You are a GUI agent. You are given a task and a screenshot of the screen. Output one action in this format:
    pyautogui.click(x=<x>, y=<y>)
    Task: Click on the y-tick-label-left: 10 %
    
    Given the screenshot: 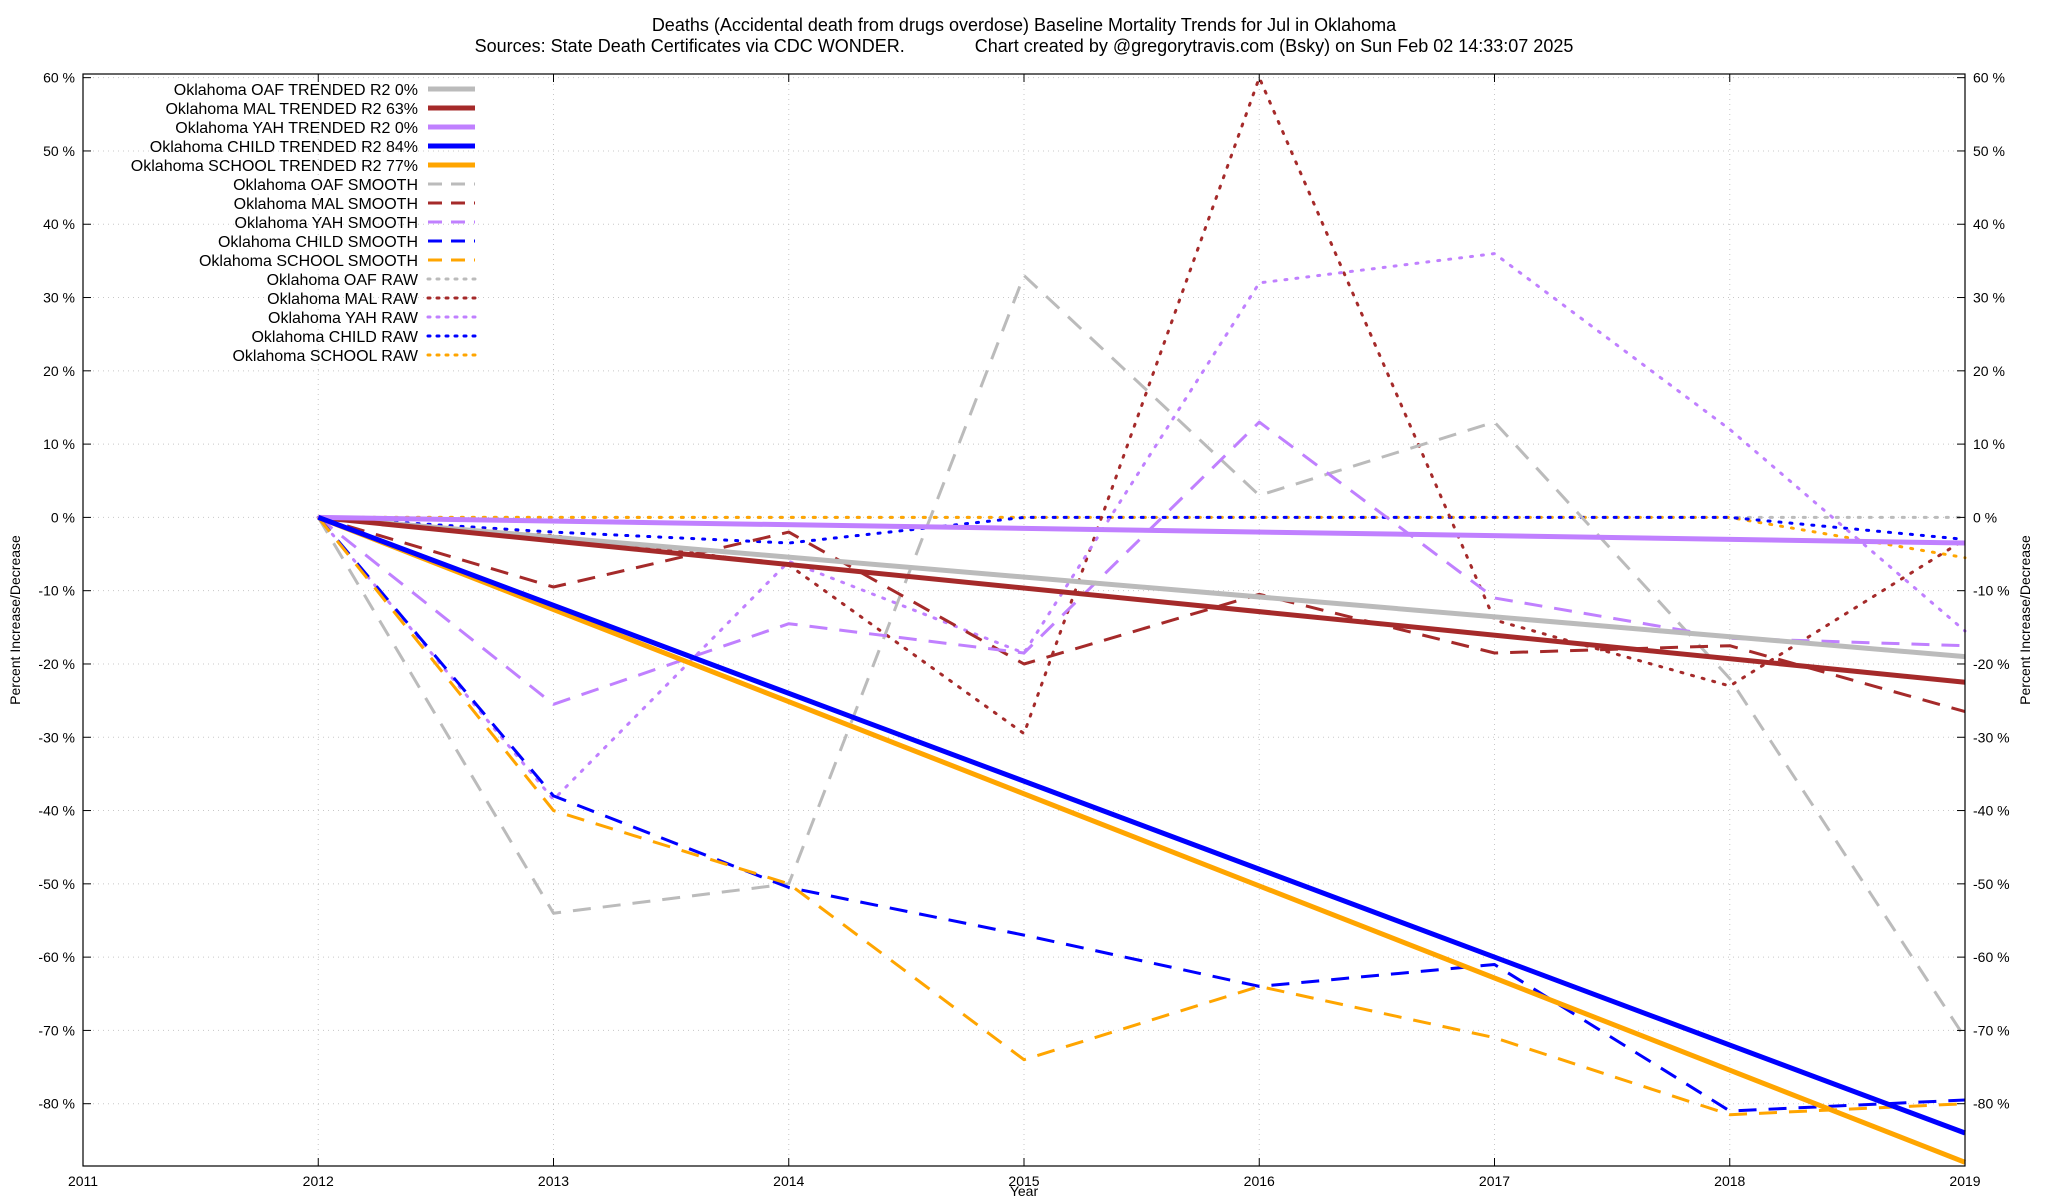 What is the action you would take?
    pyautogui.click(x=59, y=444)
    